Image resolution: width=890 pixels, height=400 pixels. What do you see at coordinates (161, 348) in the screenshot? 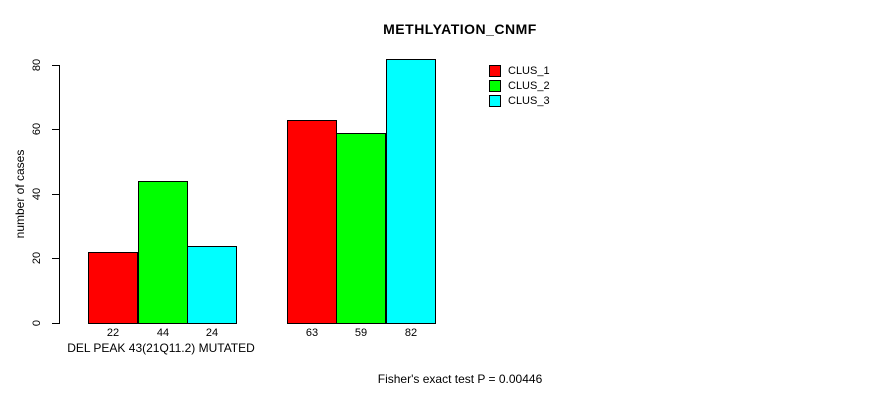
I see `x-axis-title: DEL PEAK 43(21Q11.2) MUTATED` at bounding box center [161, 348].